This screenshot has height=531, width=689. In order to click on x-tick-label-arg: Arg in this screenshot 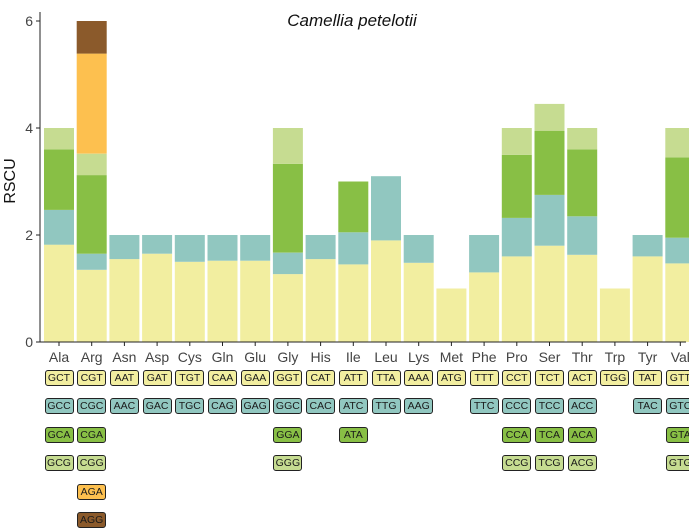, I will do `click(92, 357)`.